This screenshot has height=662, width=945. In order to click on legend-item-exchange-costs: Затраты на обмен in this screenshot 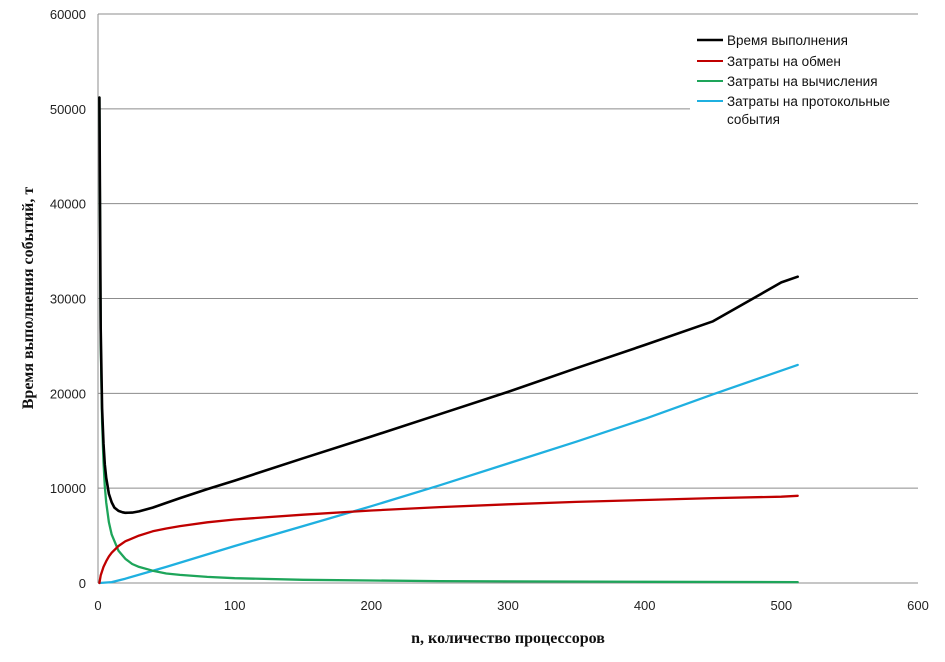, I will do `click(769, 61)`.